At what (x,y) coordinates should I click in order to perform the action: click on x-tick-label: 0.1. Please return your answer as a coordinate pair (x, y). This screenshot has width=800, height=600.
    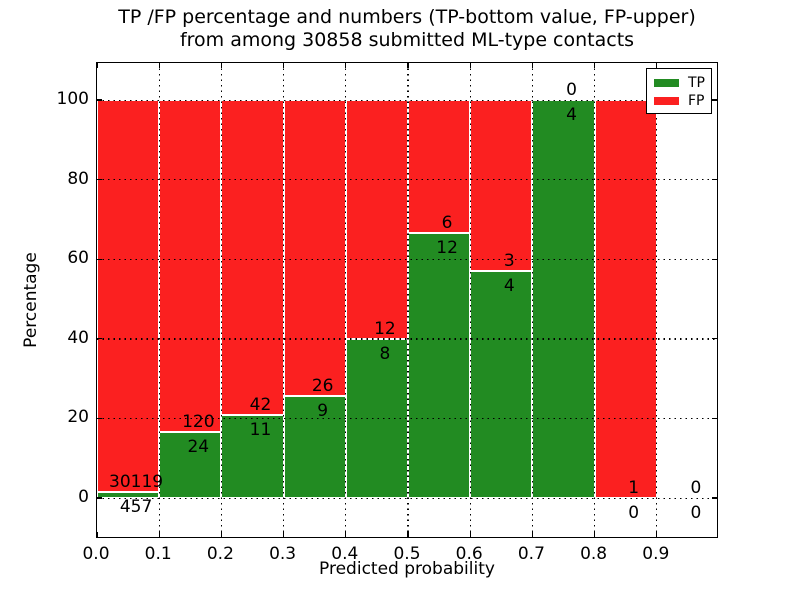
    Looking at the image, I should click on (158, 554).